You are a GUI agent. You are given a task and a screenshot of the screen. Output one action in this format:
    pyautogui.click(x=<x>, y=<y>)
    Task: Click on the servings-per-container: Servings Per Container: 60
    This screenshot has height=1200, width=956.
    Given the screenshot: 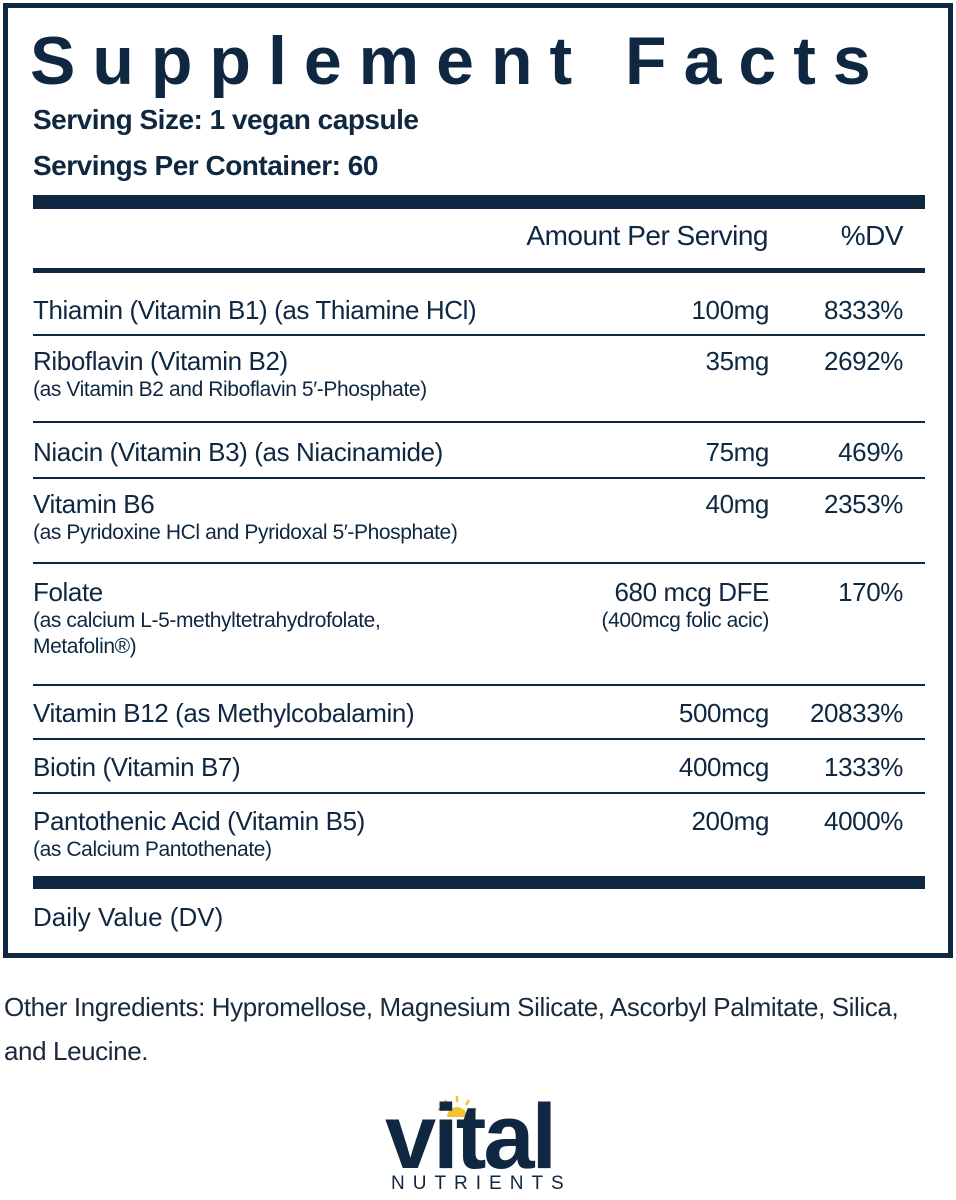 What is the action you would take?
    pyautogui.click(x=205, y=165)
    